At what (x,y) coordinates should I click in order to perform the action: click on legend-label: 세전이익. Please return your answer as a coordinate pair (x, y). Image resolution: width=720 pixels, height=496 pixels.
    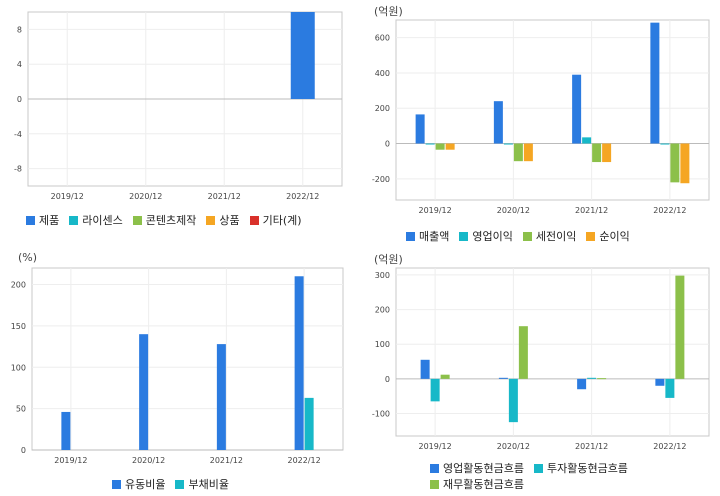
    Looking at the image, I should click on (556, 236).